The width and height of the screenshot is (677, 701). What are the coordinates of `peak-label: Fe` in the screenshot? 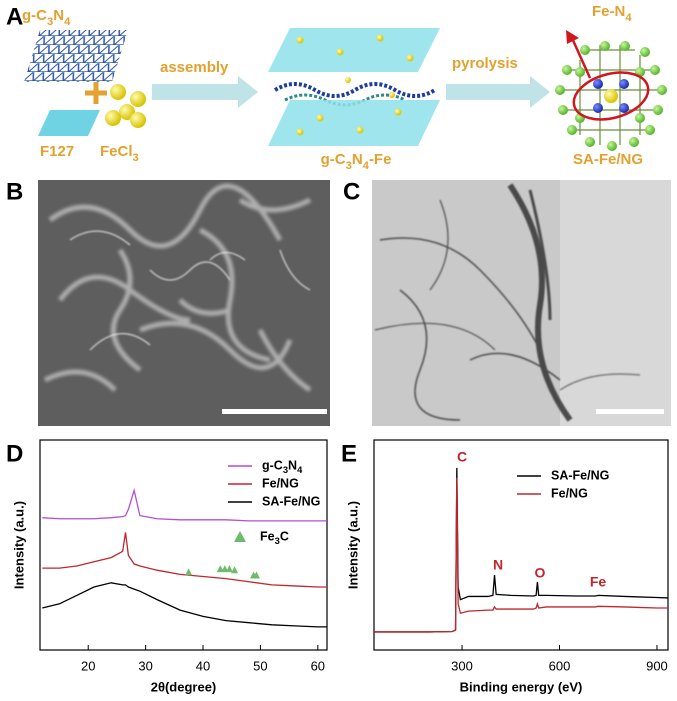 It's located at (598, 582).